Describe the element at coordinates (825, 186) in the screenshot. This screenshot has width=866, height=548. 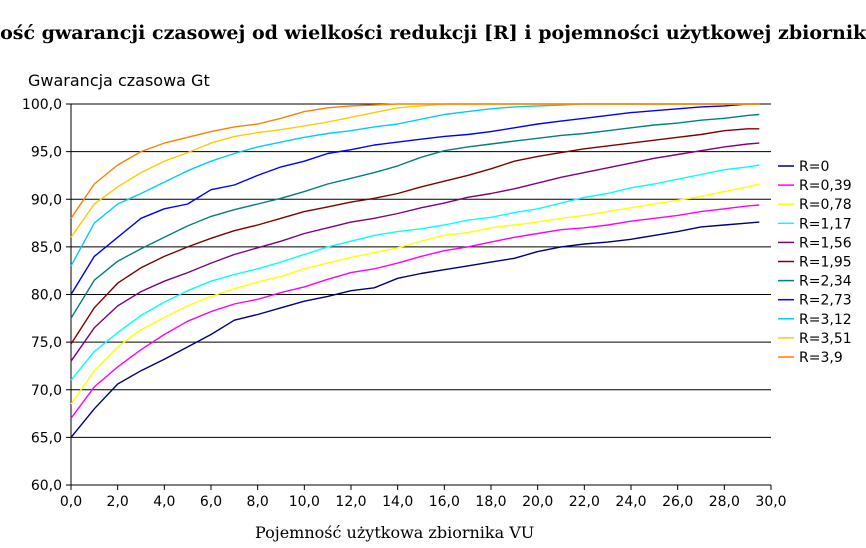
I see `legend-entry-1: R=0,39` at that location.